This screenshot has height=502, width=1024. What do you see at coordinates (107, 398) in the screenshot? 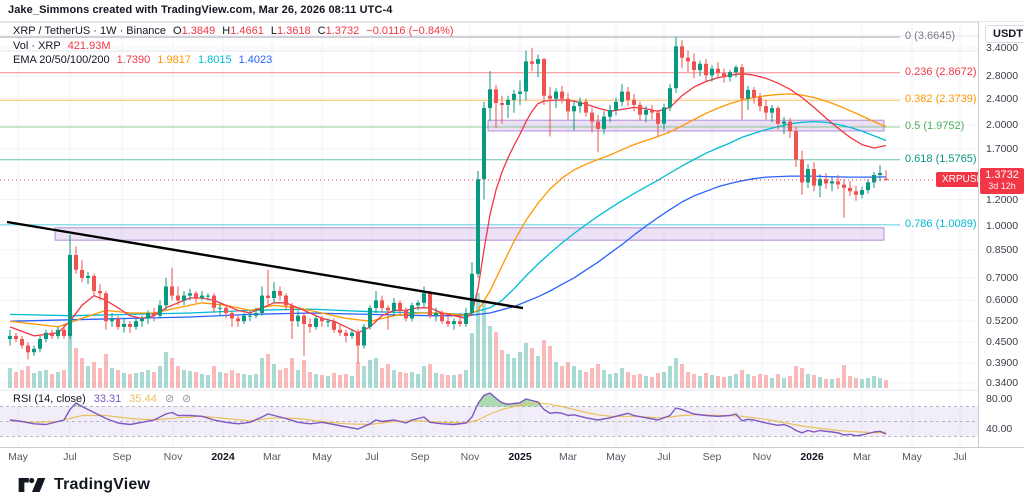
I see `rsi-value: 33.31` at bounding box center [107, 398].